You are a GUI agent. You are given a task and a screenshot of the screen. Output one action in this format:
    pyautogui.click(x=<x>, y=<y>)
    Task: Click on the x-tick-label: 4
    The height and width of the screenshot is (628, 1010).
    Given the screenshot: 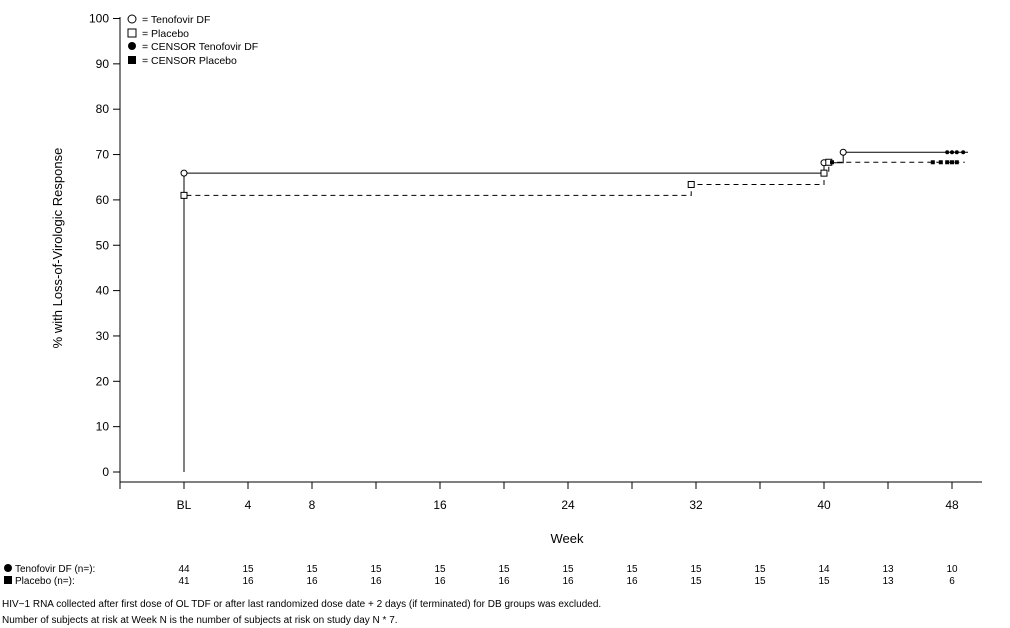 What is the action you would take?
    pyautogui.click(x=248, y=505)
    